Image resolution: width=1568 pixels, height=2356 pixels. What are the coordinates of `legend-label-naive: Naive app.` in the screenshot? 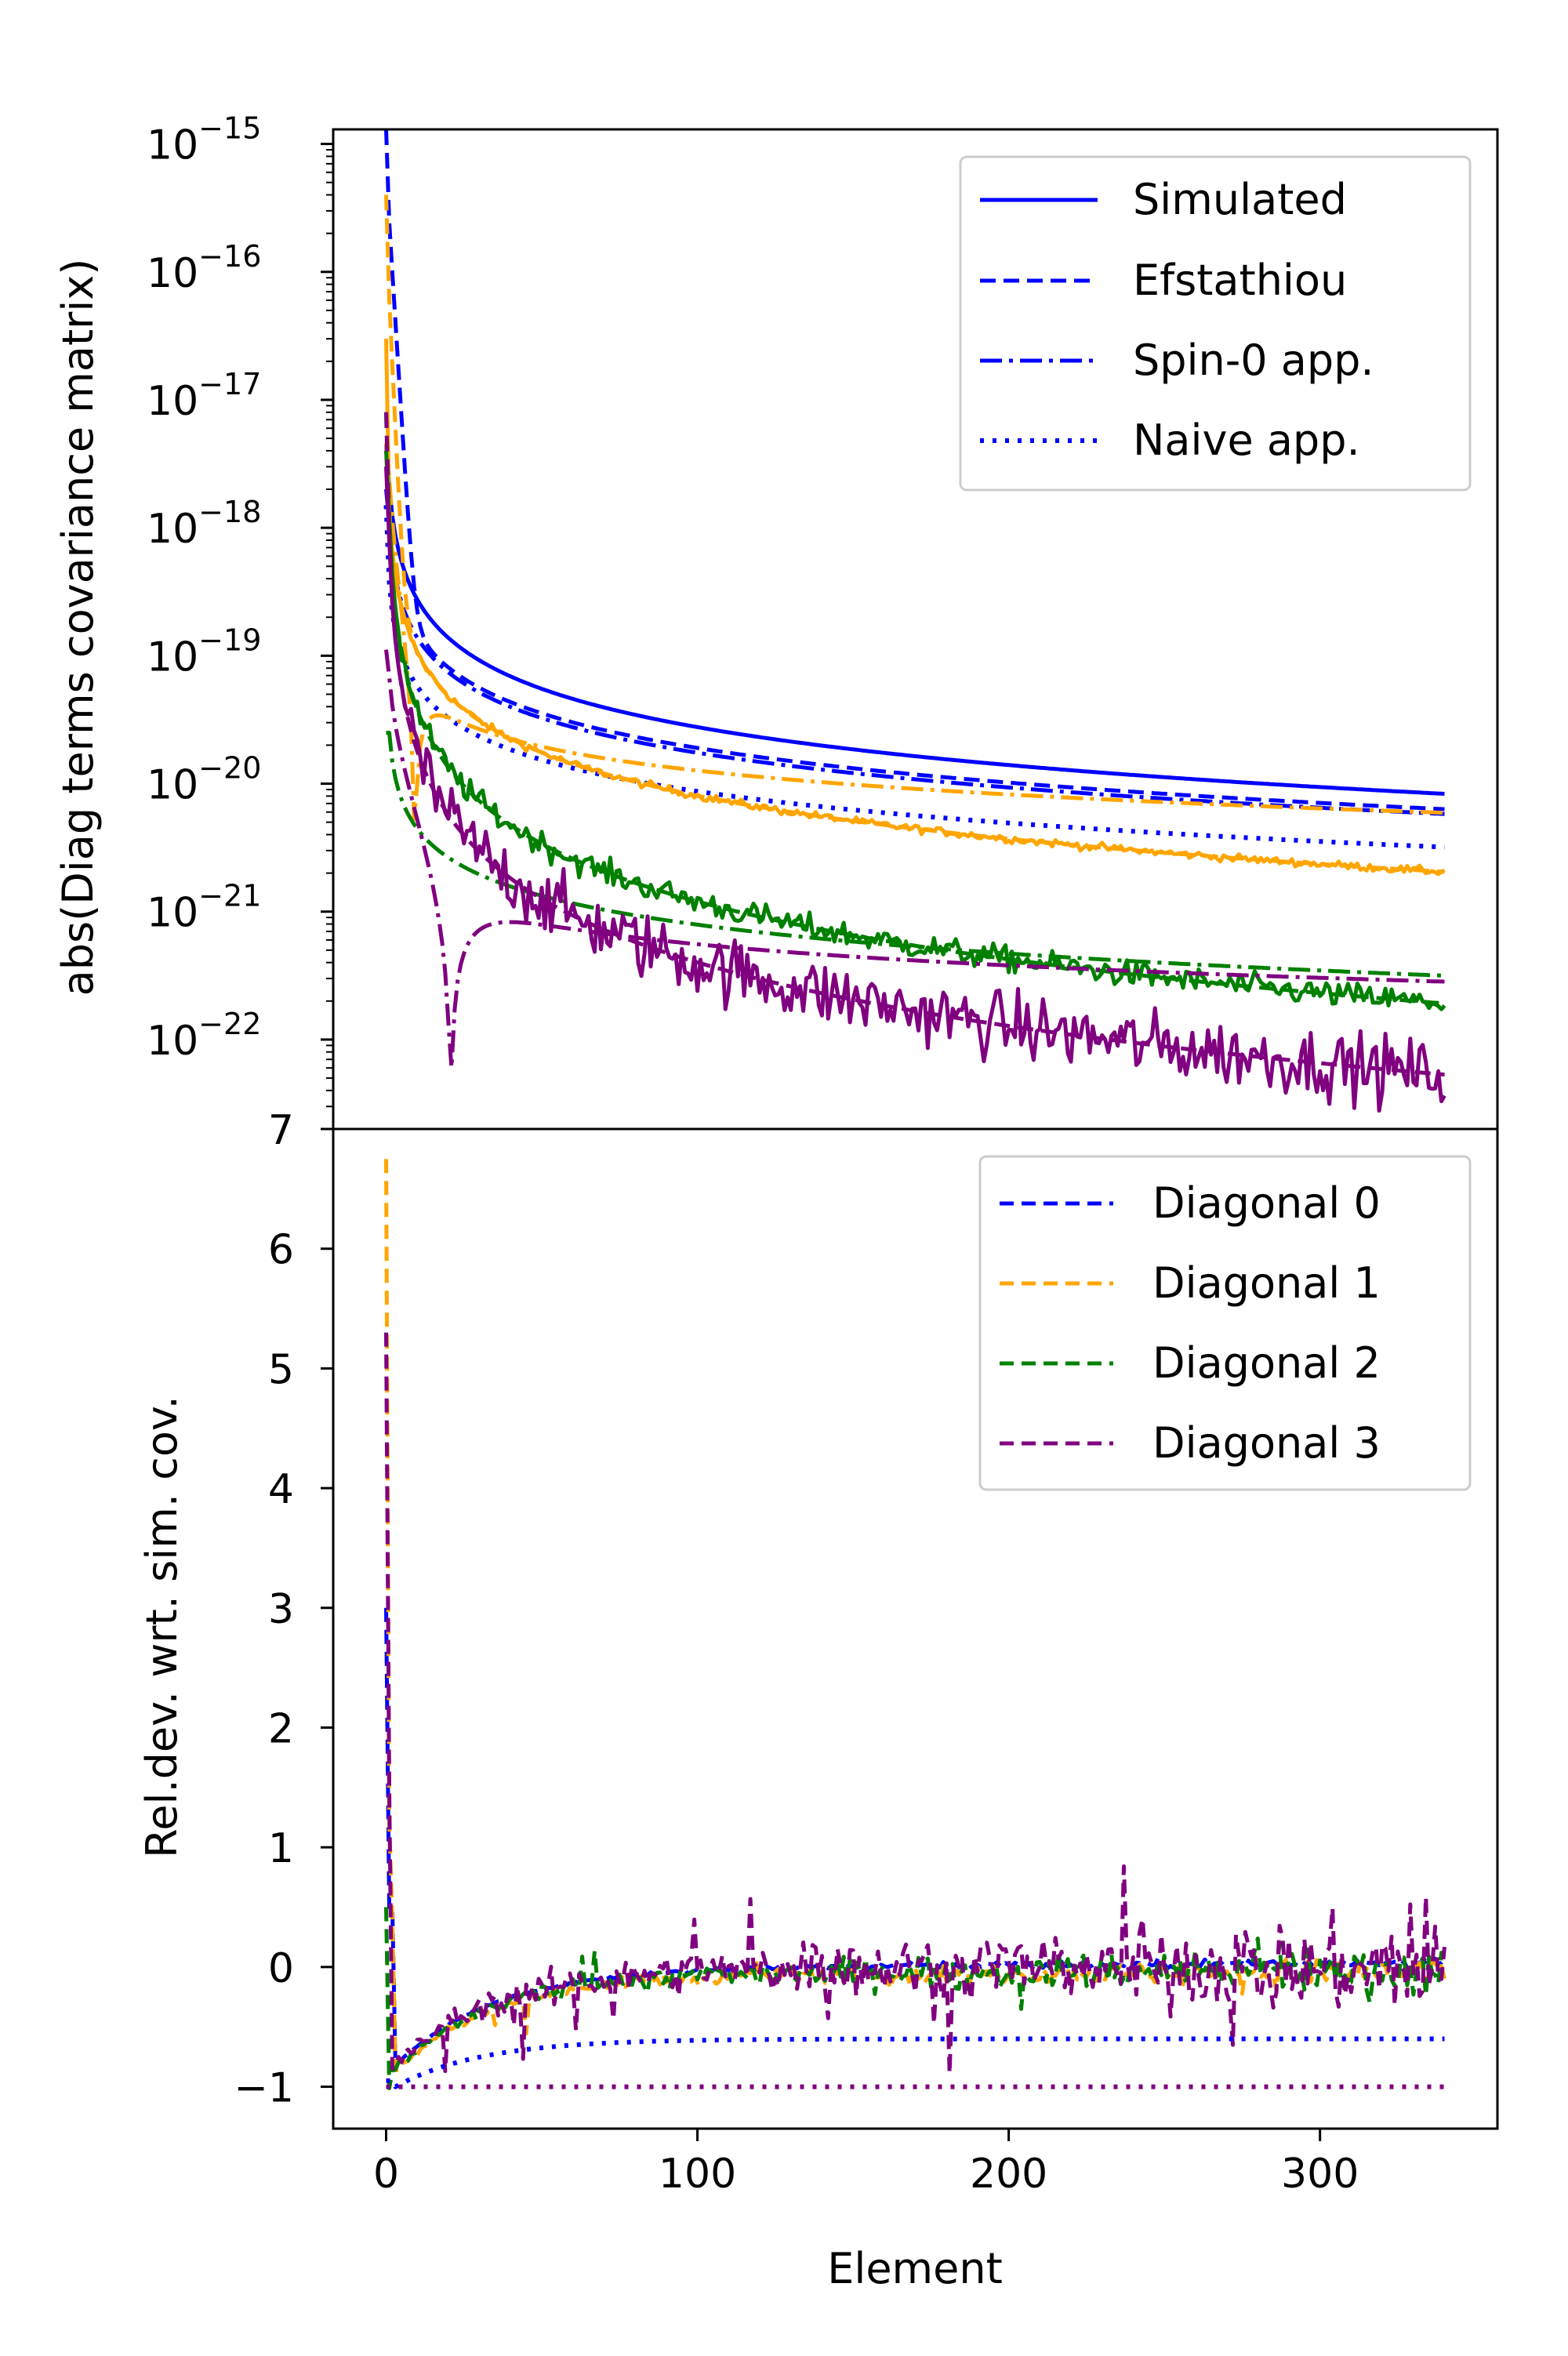 It's located at (1246, 440).